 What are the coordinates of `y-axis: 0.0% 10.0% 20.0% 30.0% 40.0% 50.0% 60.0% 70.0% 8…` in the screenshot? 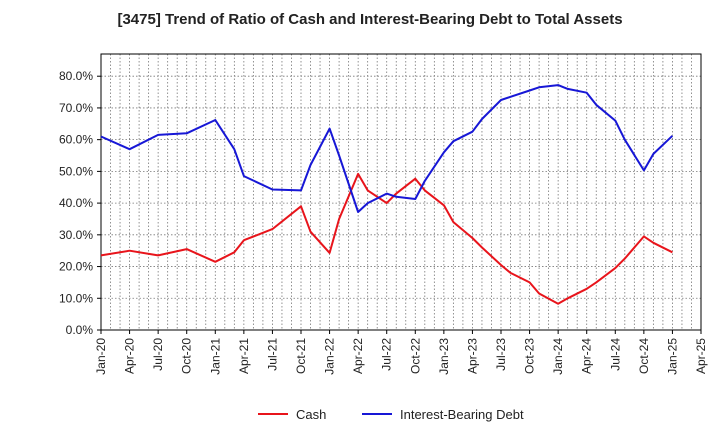 It's located at (80, 203).